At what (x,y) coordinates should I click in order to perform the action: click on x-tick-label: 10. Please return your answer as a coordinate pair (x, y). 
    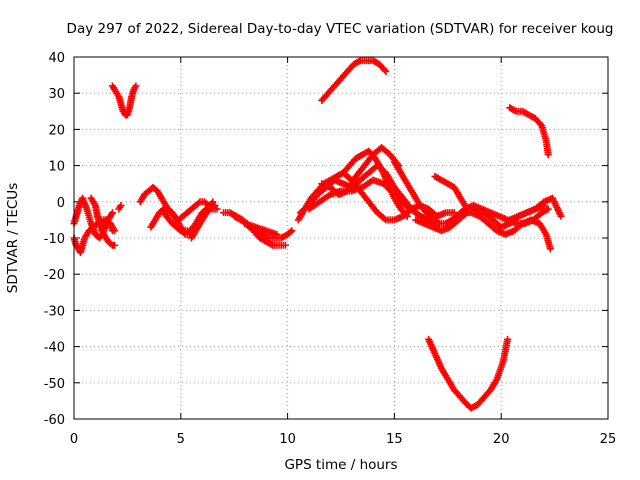
    Looking at the image, I should click on (287, 439).